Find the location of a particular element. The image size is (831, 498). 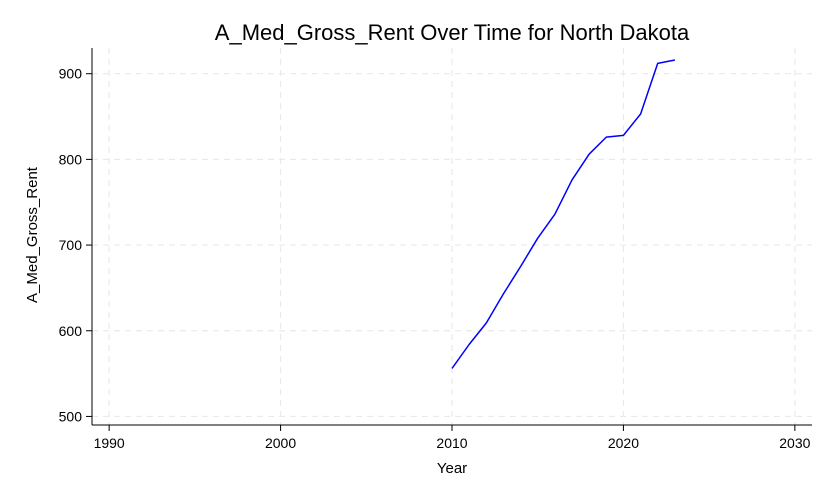

x-tick-label: 1990 is located at coordinates (109, 443).